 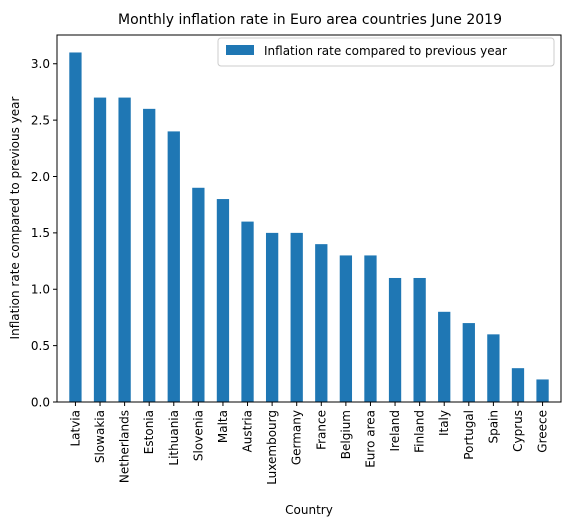 I want to click on bar-slovenia, so click(x=198, y=294).